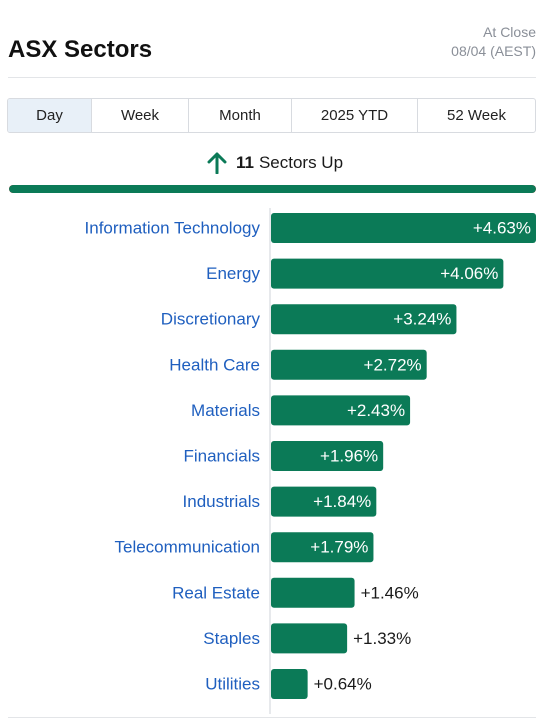  Describe the element at coordinates (390, 592) in the screenshot. I see `sector-value-label: +1.46%` at that location.